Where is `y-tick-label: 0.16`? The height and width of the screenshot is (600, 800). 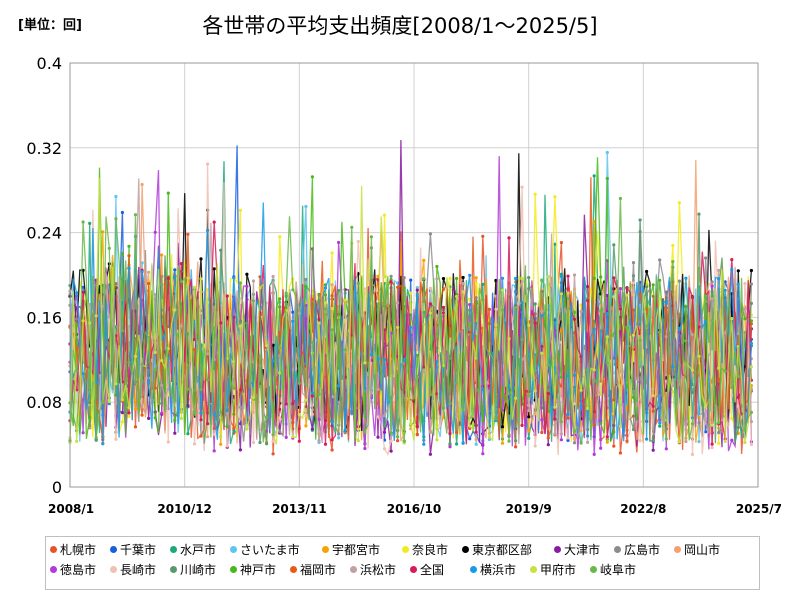 y-tick-label: 0.16 is located at coordinates (44, 317).